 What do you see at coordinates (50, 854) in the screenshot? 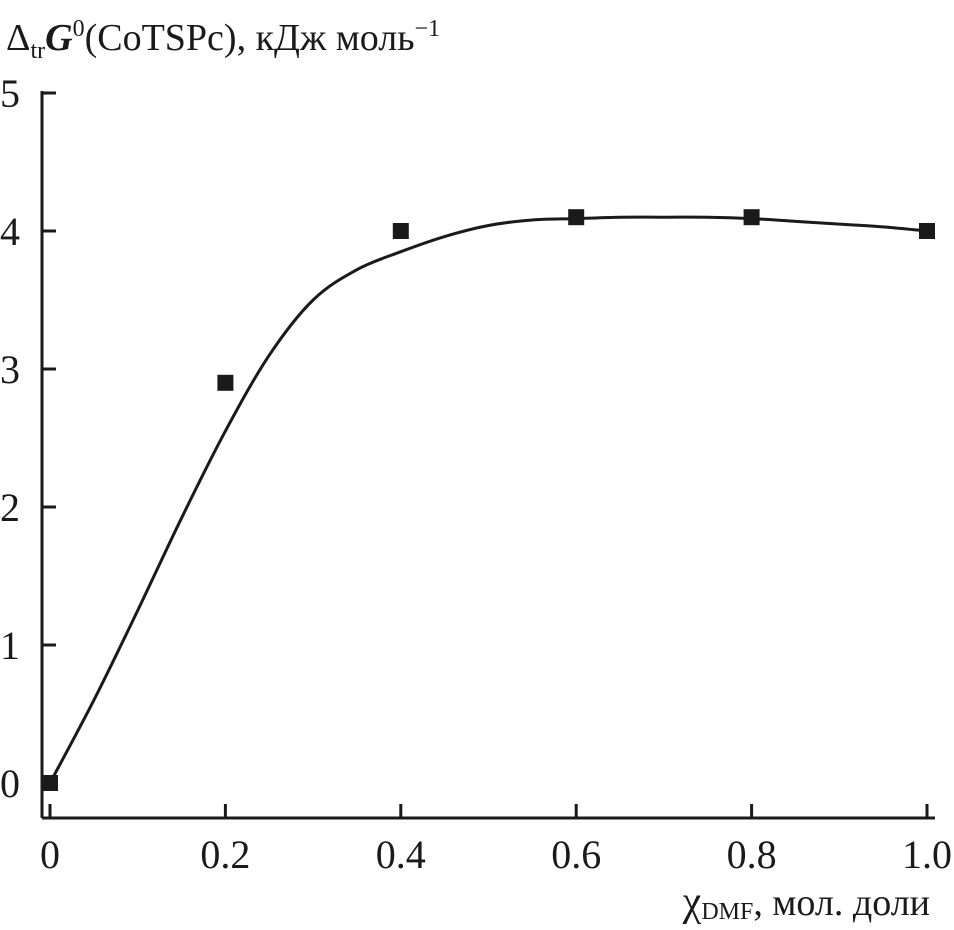
I see `x-tick-label: 0` at bounding box center [50, 854].